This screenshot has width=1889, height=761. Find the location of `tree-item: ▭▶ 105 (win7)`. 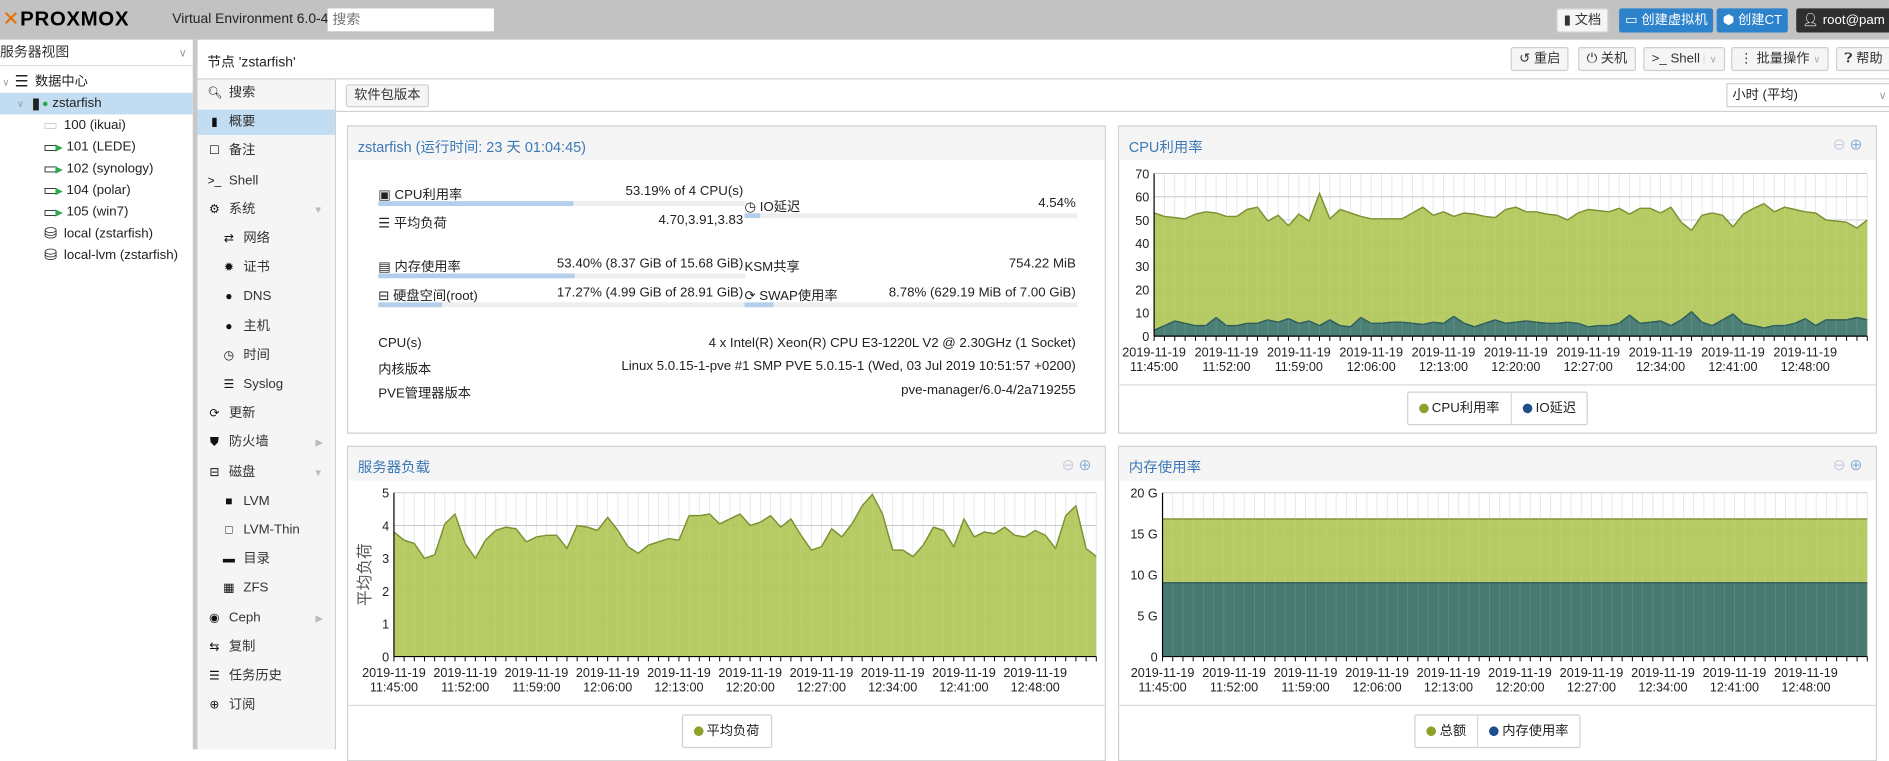

tree-item: ▭▶ 105 (win7) is located at coordinates (96, 212).